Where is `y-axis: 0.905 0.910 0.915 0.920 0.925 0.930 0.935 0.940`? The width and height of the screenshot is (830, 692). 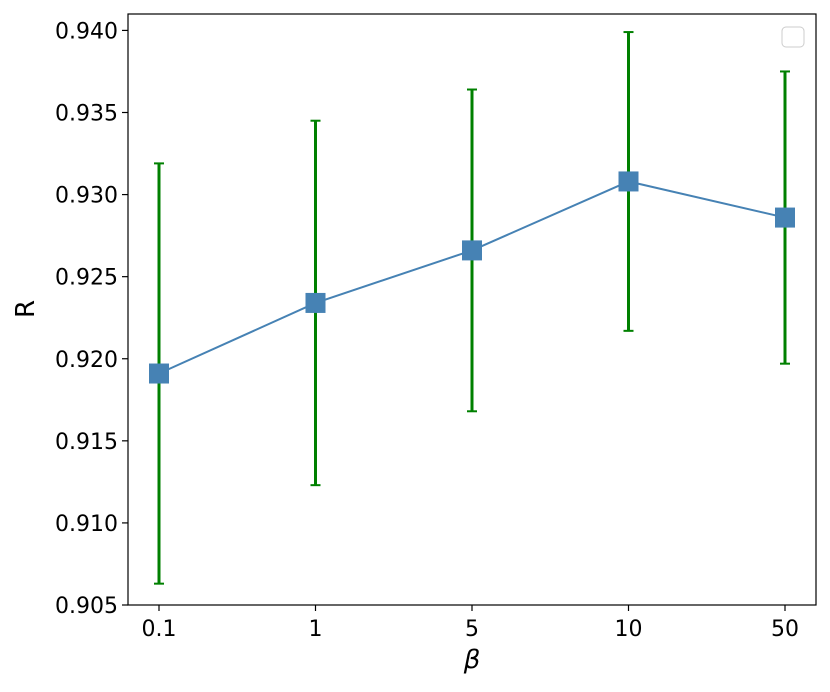 y-axis: 0.905 0.910 0.915 0.920 0.925 0.930 0.935 0.940 is located at coordinates (91, 319).